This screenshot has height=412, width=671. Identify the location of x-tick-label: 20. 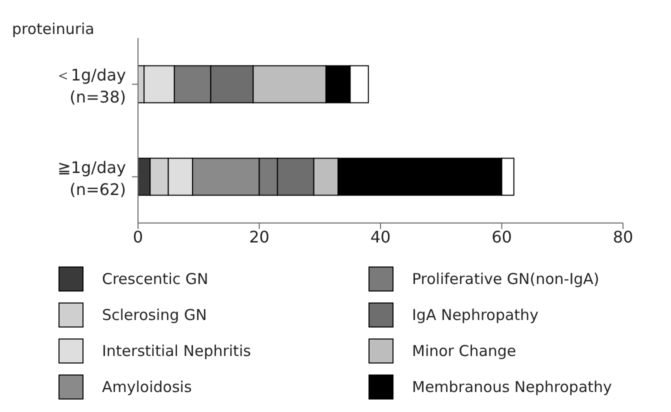
(259, 236).